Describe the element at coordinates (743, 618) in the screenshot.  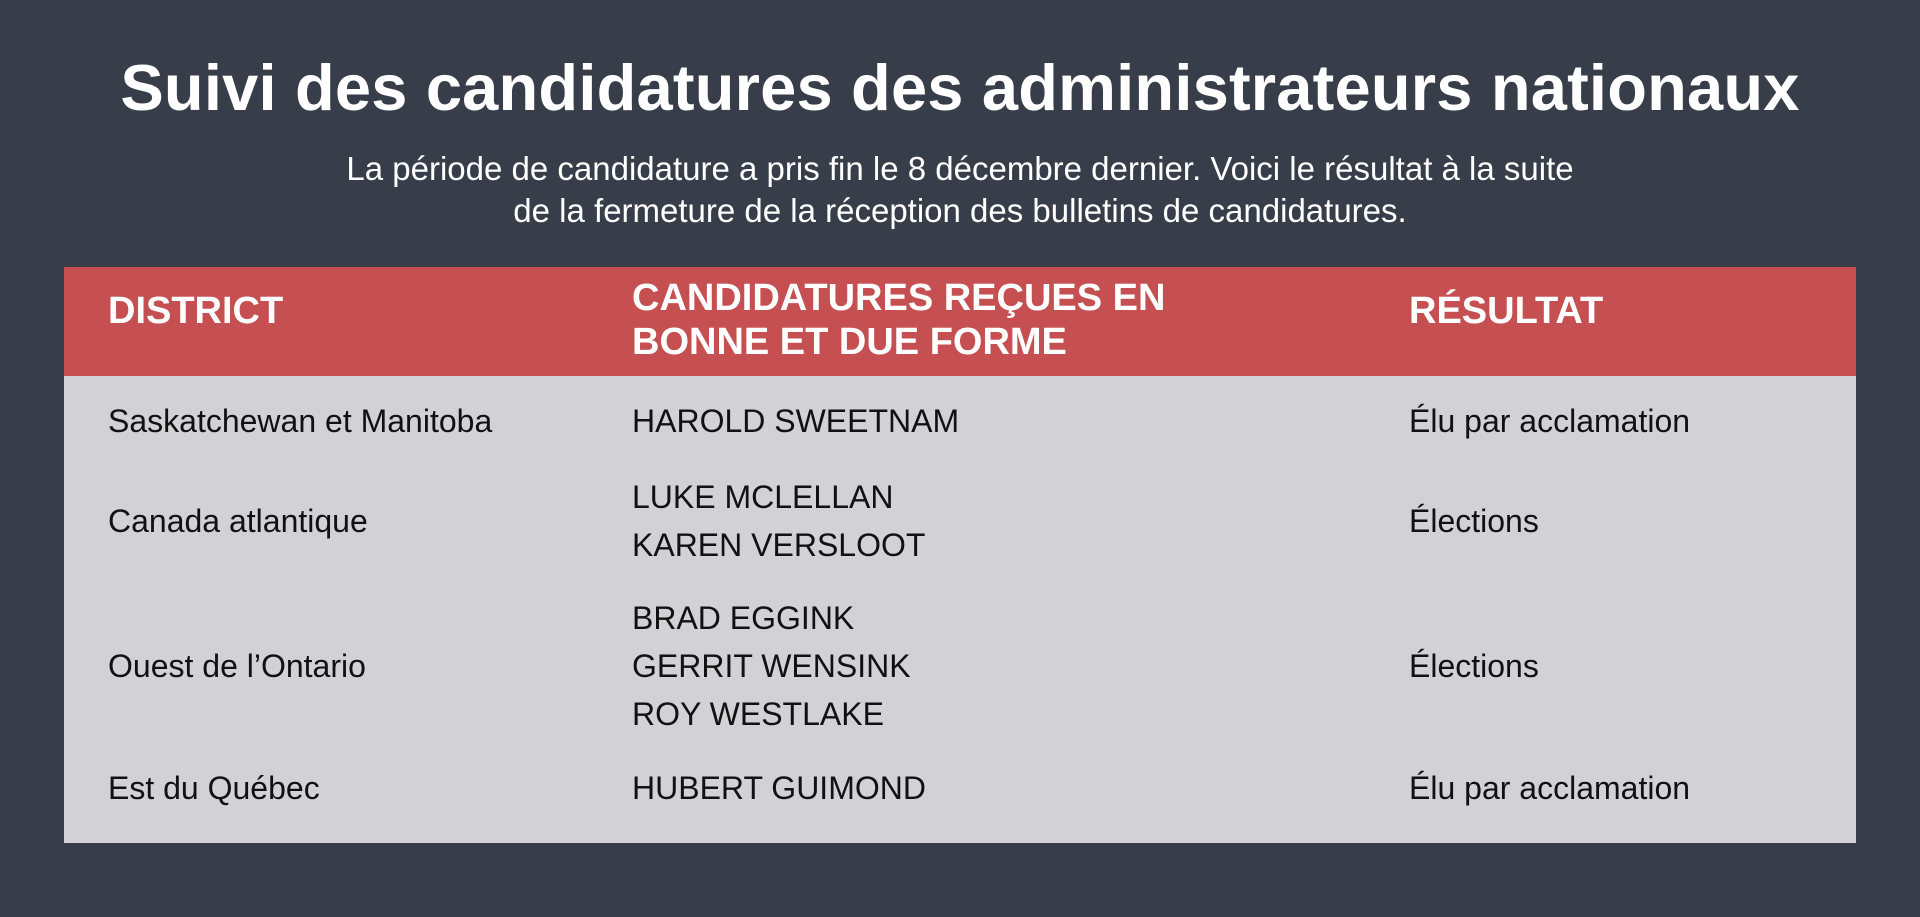
I see `candidate-name: BRAD EGGINK` at that location.